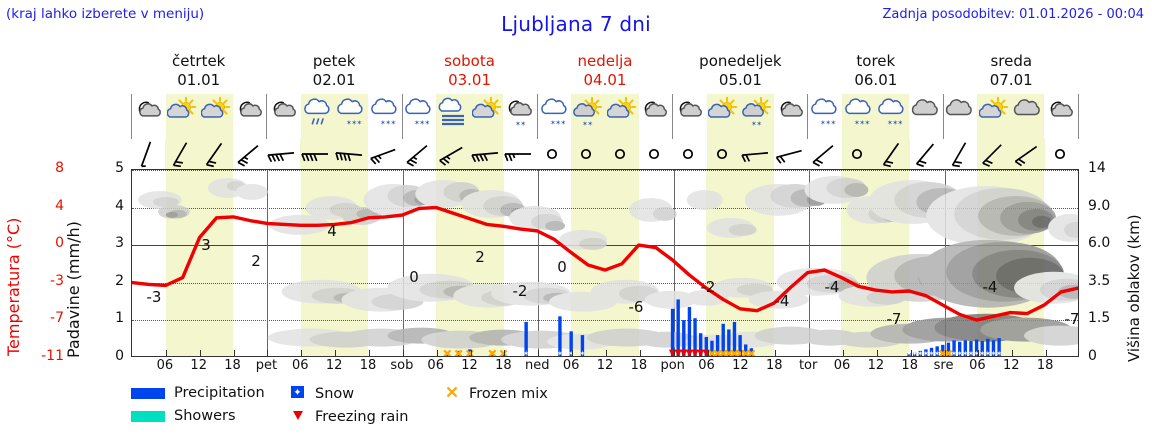  What do you see at coordinates (605, 80) in the screenshot?
I see `day-date: 04.01` at bounding box center [605, 80].